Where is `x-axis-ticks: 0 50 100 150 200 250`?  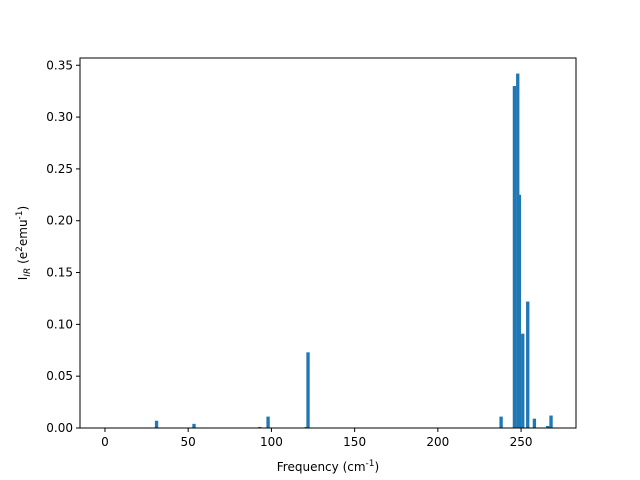
x-axis-ticks: 0 50 100 150 200 250 is located at coordinates (317, 438).